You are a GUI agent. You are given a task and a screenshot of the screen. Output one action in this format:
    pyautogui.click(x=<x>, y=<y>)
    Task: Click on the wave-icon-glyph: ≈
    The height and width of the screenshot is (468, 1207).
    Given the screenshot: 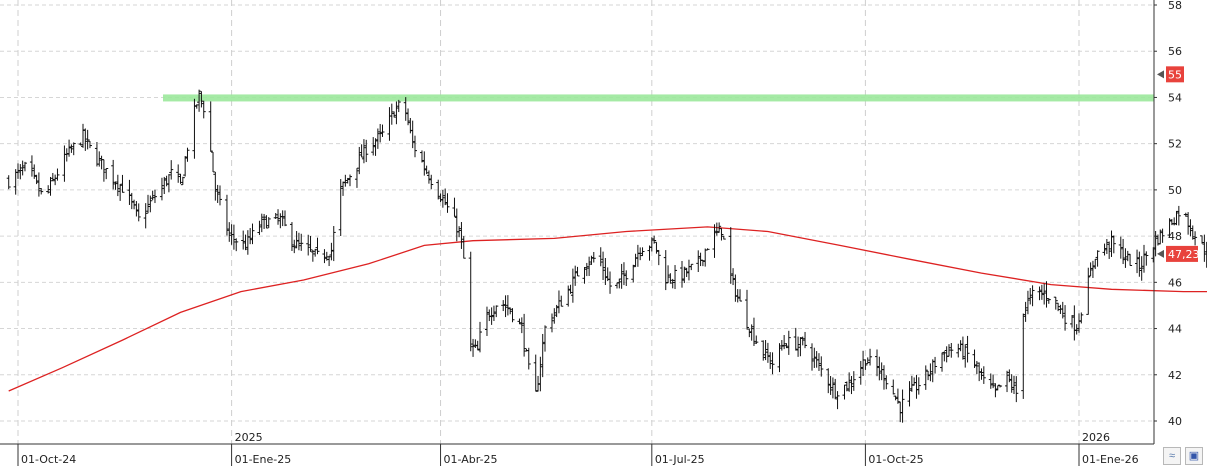 What is the action you would take?
    pyautogui.click(x=1172, y=455)
    